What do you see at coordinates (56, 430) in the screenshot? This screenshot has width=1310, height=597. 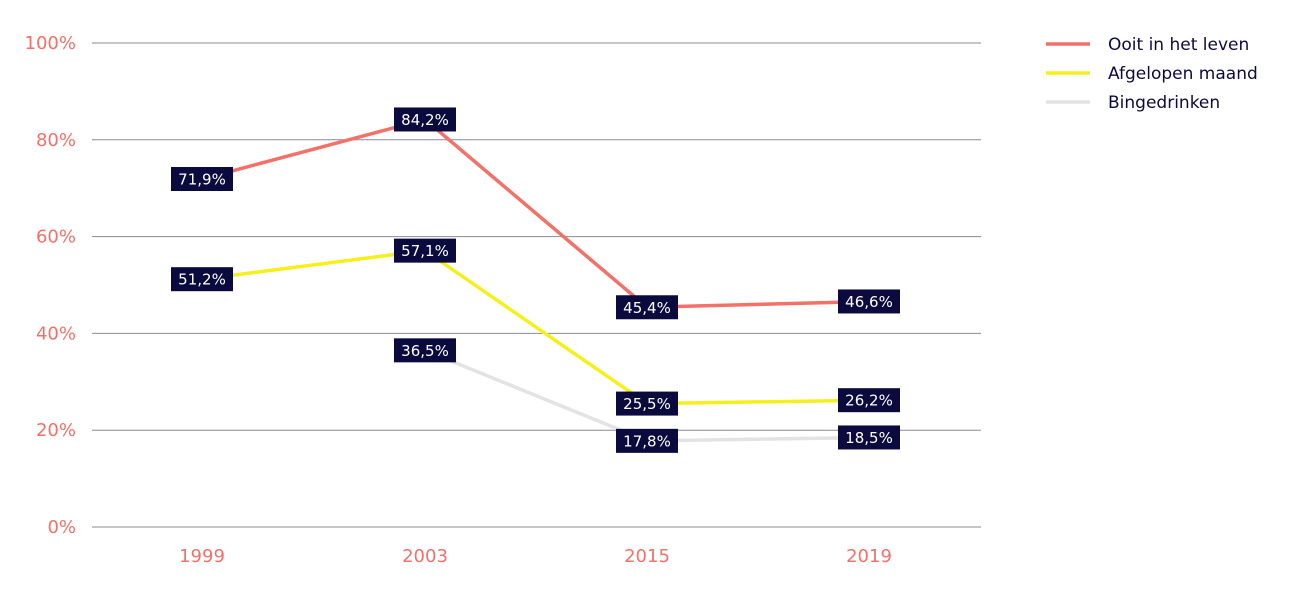 I see `y-tick-label: 20%` at bounding box center [56, 430].